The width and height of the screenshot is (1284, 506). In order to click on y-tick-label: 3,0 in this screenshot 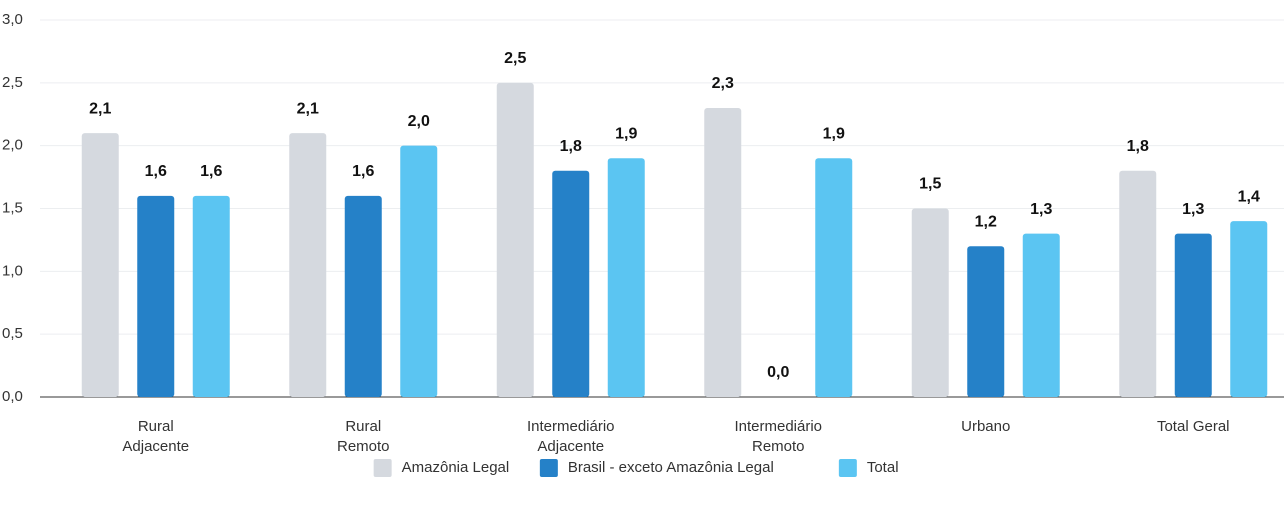, I will do `click(12, 19)`.